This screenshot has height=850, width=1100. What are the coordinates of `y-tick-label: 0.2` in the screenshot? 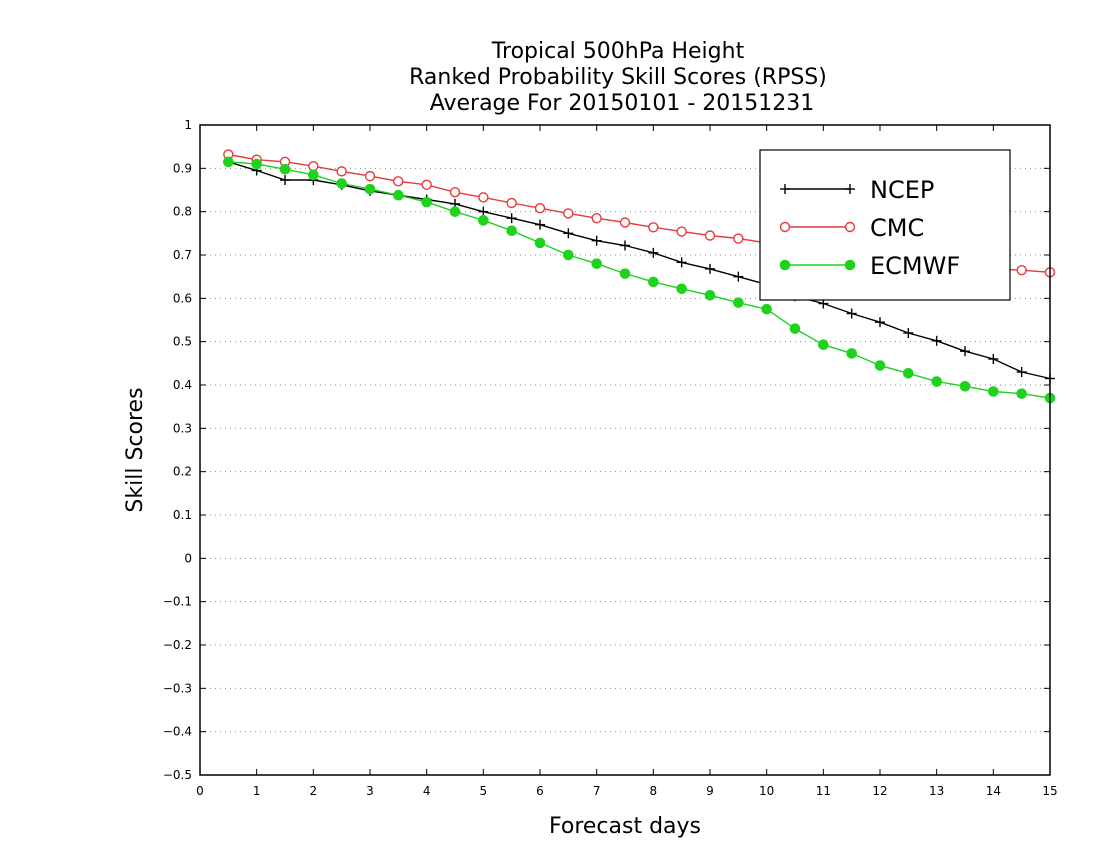 It's located at (182, 472).